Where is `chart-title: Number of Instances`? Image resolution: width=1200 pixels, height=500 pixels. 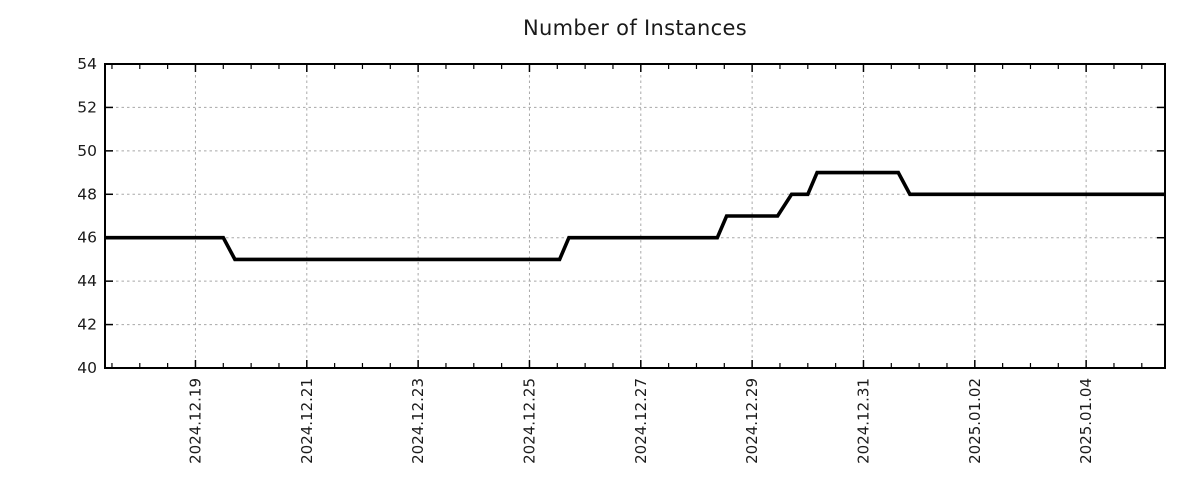
chart-title: Number of Instances is located at coordinates (635, 28).